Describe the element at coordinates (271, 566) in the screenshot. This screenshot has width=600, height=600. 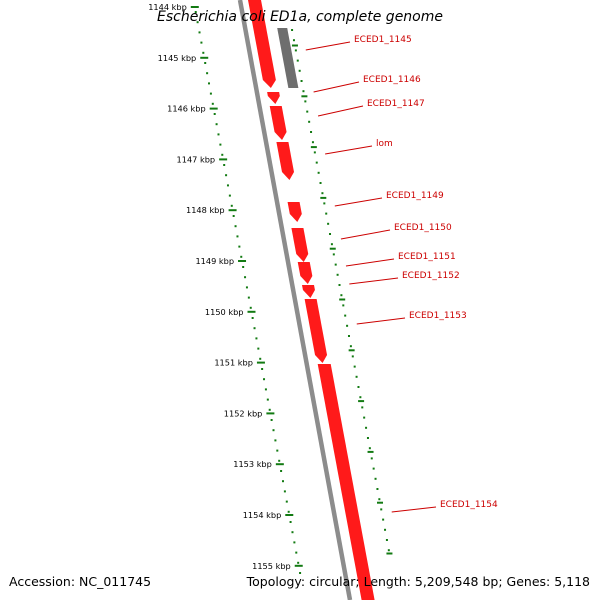
I see `ruler-label: 1155 kbp` at that location.